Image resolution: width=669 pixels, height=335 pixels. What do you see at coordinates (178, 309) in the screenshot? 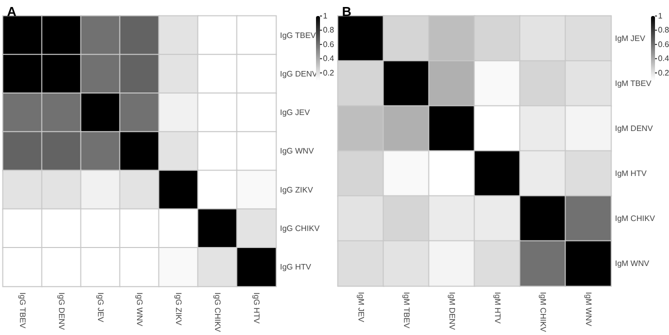
I see `x-tick-label: IgG ZIKV` at bounding box center [178, 309].